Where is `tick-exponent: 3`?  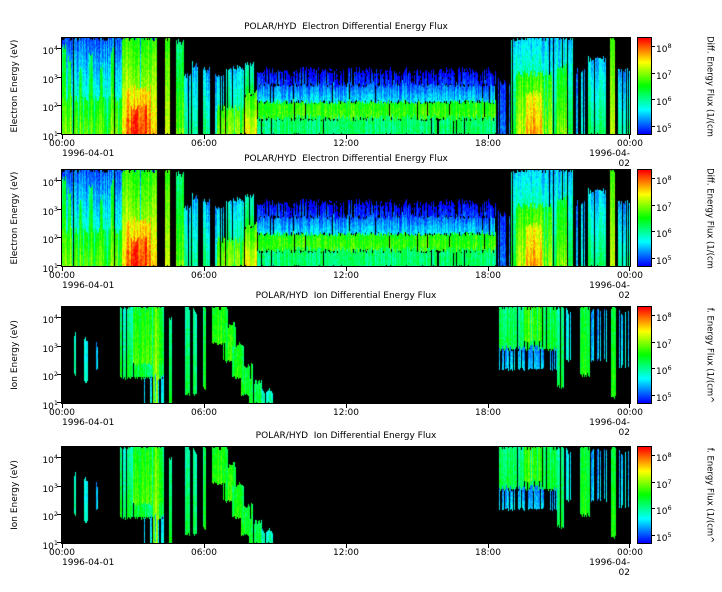 tick-exponent: 3 is located at coordinates (55, 486).